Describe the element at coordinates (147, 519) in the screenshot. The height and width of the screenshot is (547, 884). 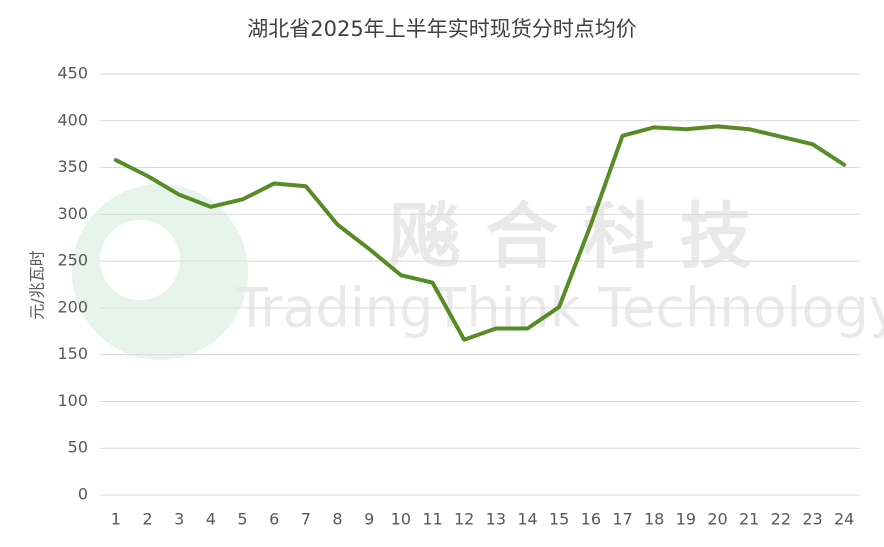
I see `x-tick-label: 2` at that location.